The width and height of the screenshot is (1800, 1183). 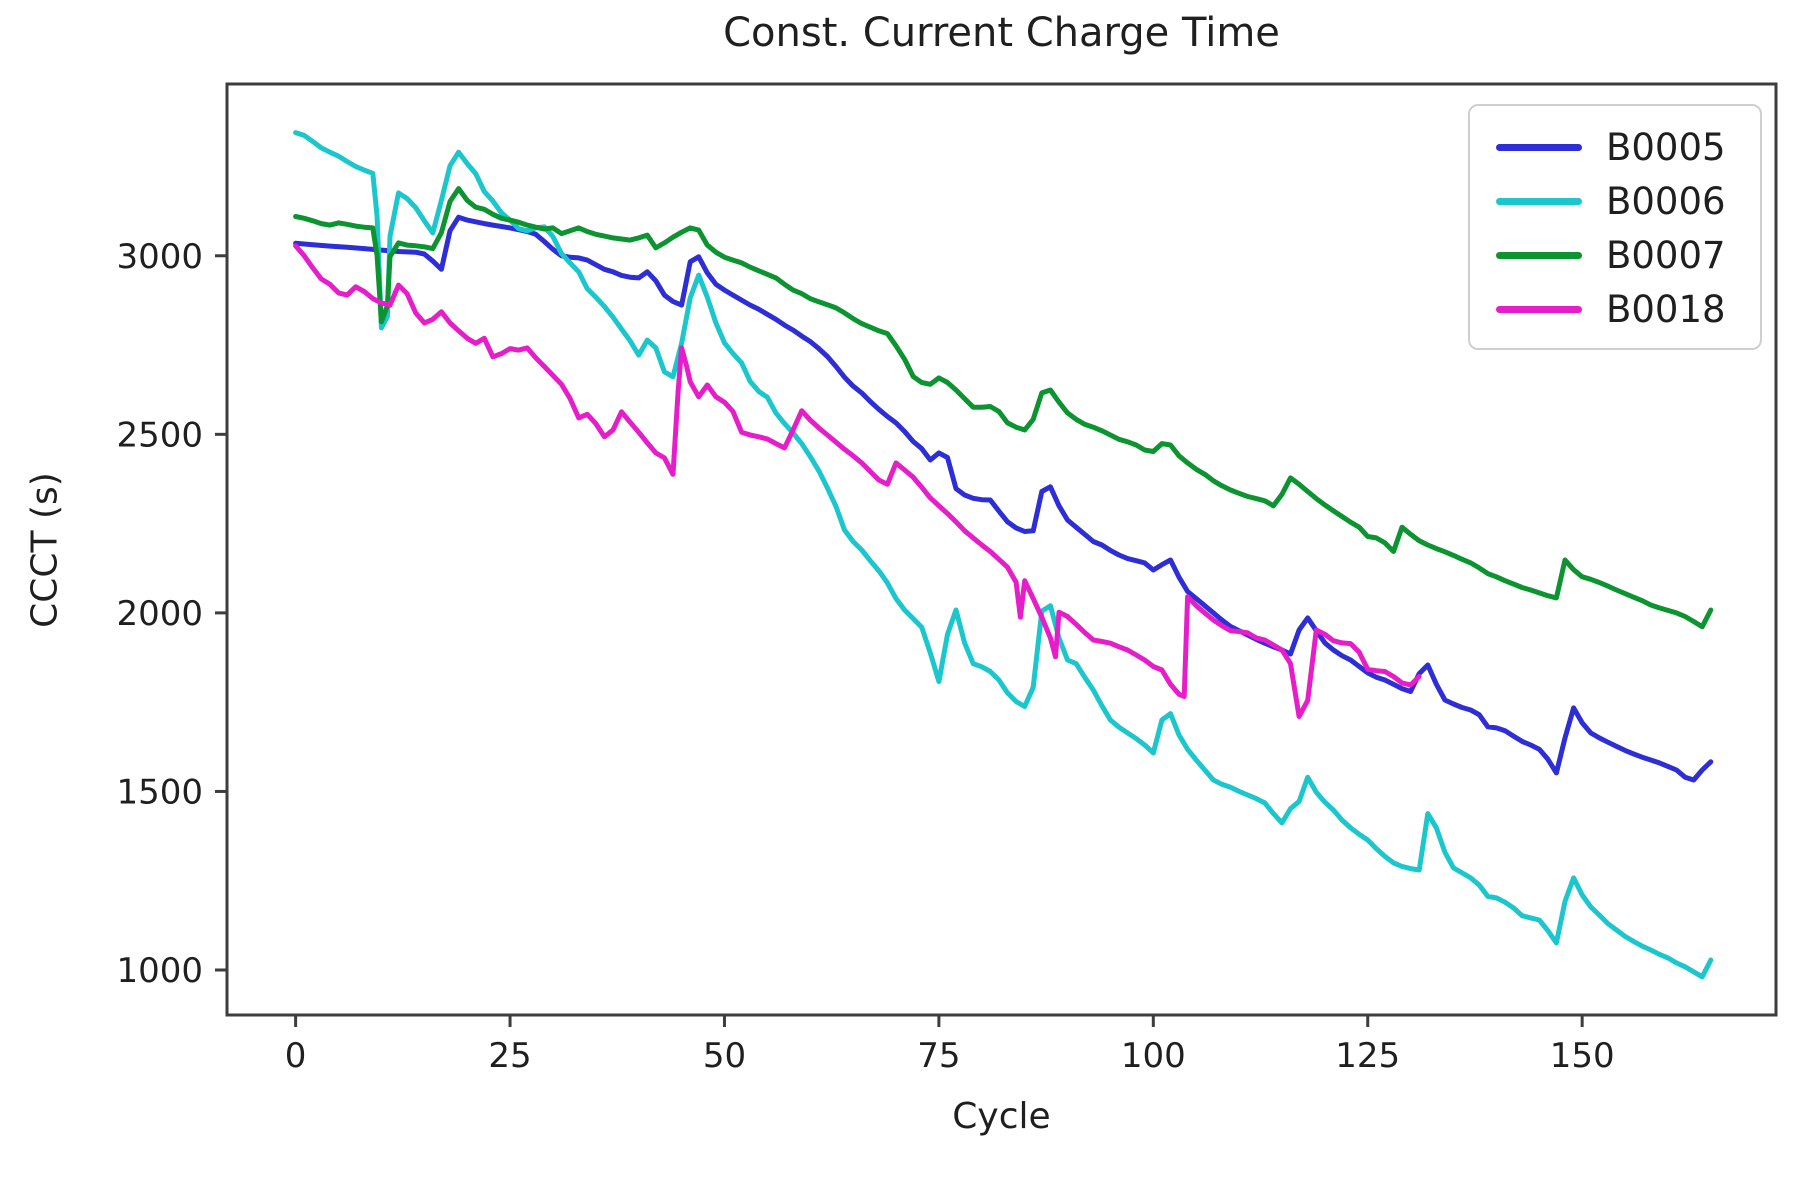 I want to click on legend-label: B0006, so click(x=1666, y=201).